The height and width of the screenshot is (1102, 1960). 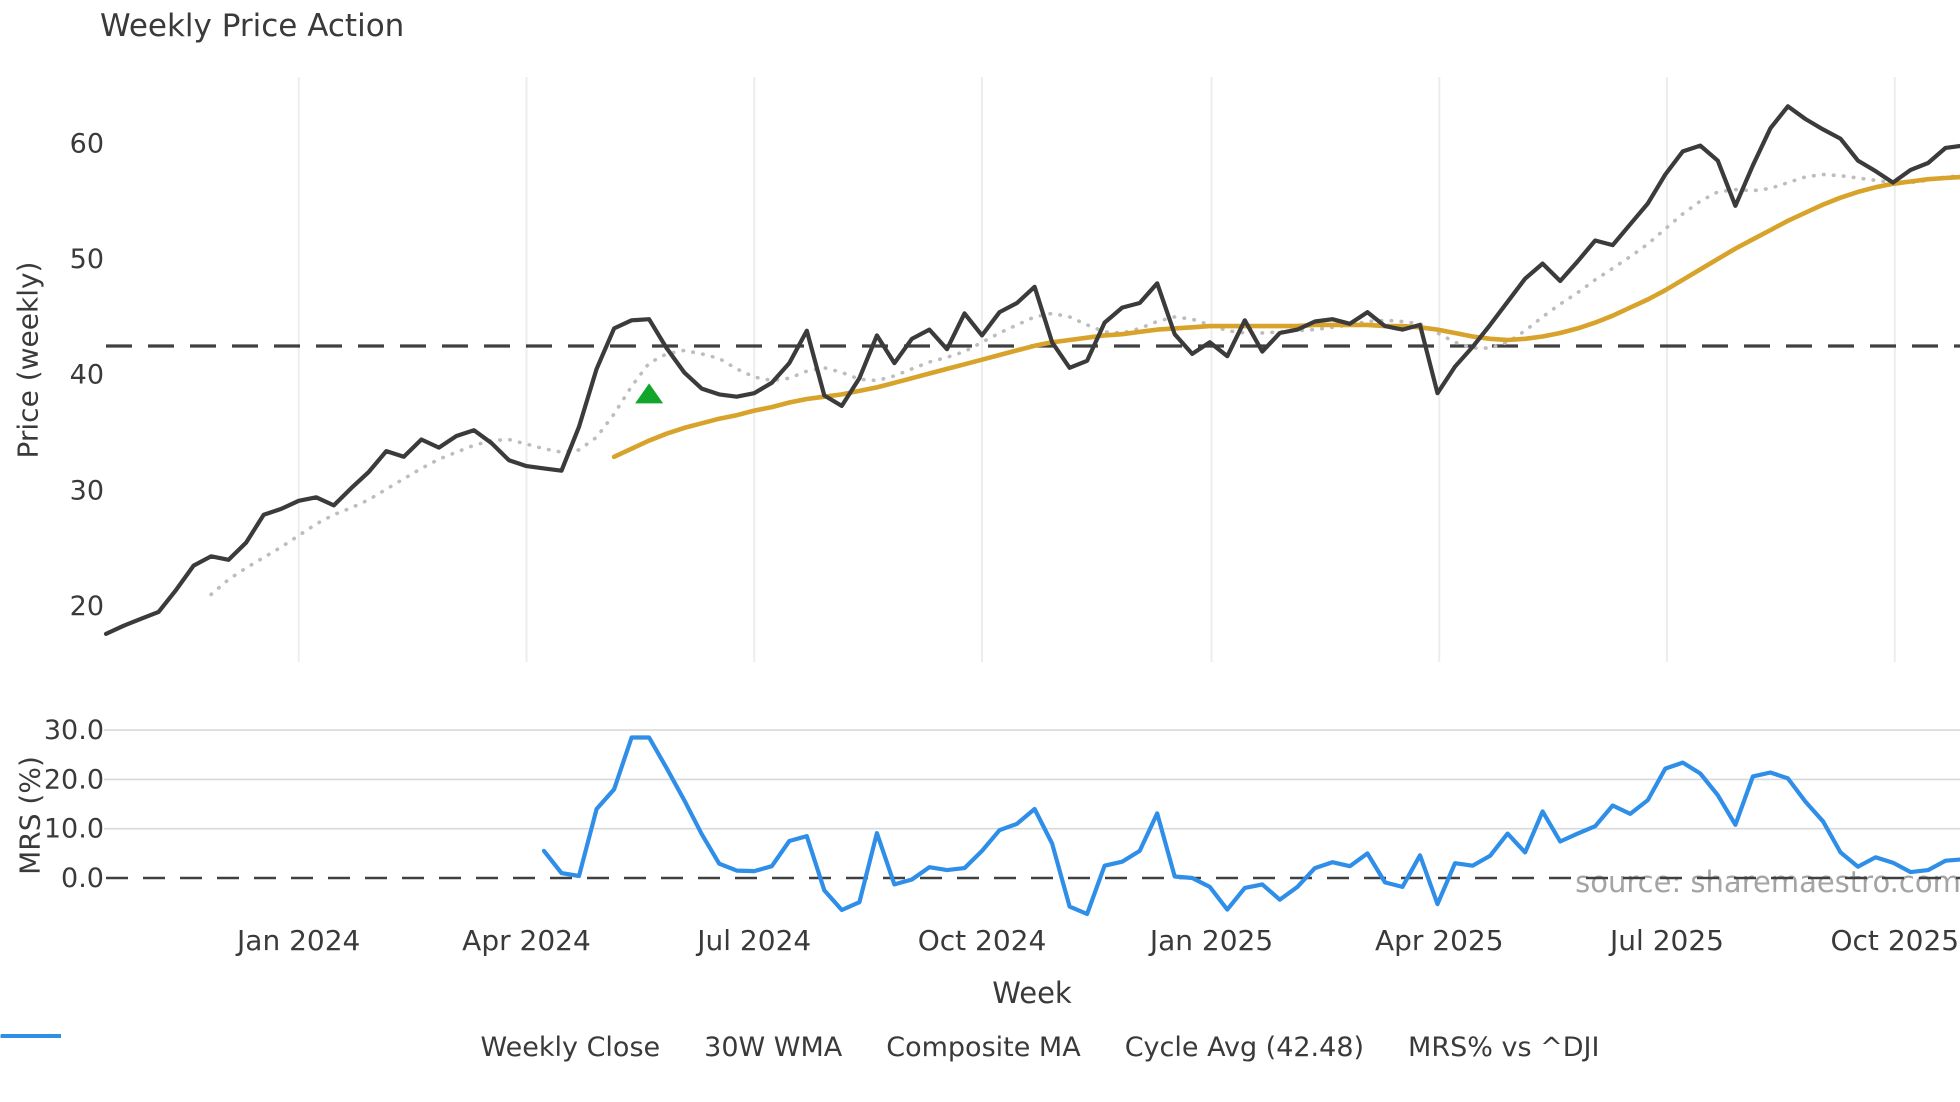 I want to click on price-ytick-label: 30, so click(x=87, y=490).